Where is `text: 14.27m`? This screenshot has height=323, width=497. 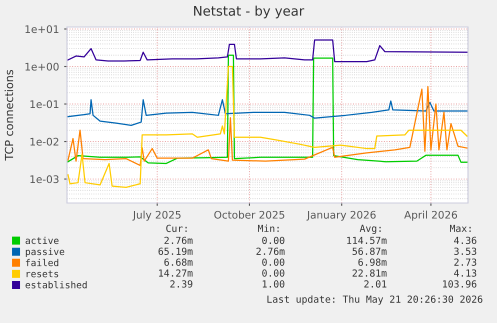 text: 14.27m is located at coordinates (176, 273).